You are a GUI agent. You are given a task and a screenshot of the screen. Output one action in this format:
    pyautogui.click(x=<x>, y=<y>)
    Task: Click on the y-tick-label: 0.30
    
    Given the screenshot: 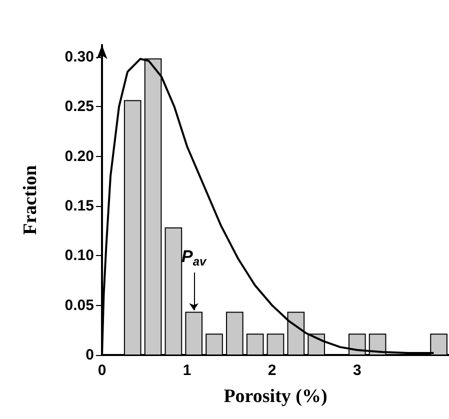 What is the action you would take?
    pyautogui.click(x=79, y=57)
    